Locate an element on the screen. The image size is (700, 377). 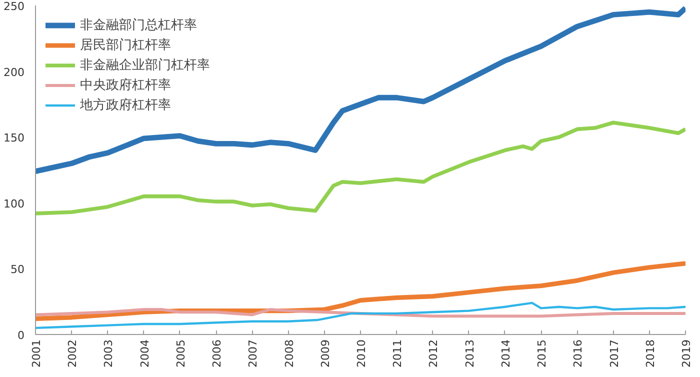
x-tick-label: 2003 is located at coordinates (109, 353).